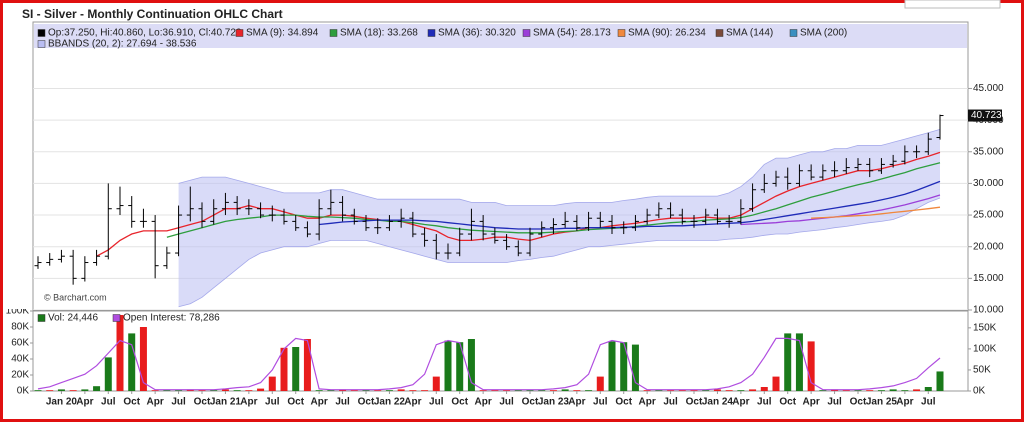 This screenshot has height=422, width=1024. Describe the element at coordinates (988, 278) in the screenshot. I see `y-tick-label: 15.000` at that location.